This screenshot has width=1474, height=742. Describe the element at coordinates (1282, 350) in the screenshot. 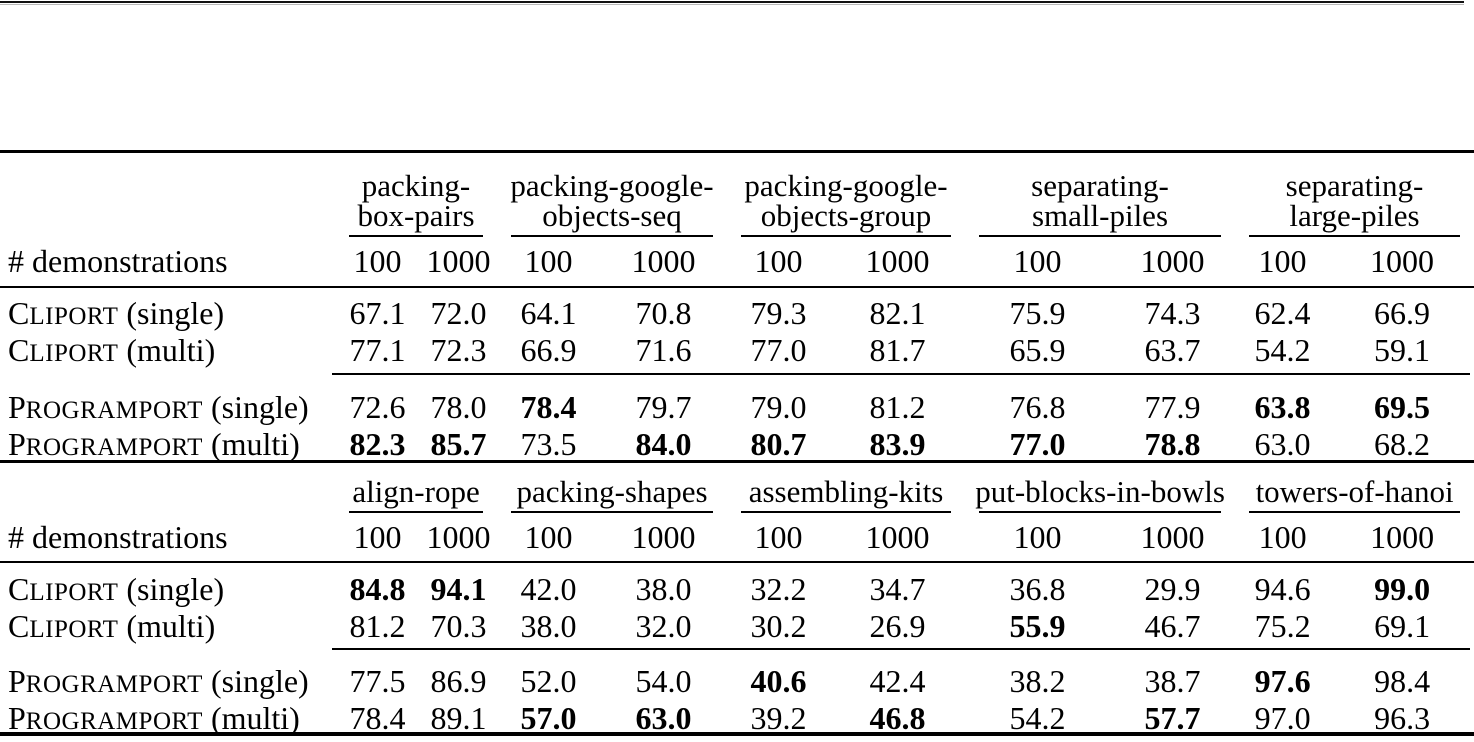

I see `score-cell: 54.2` at that location.